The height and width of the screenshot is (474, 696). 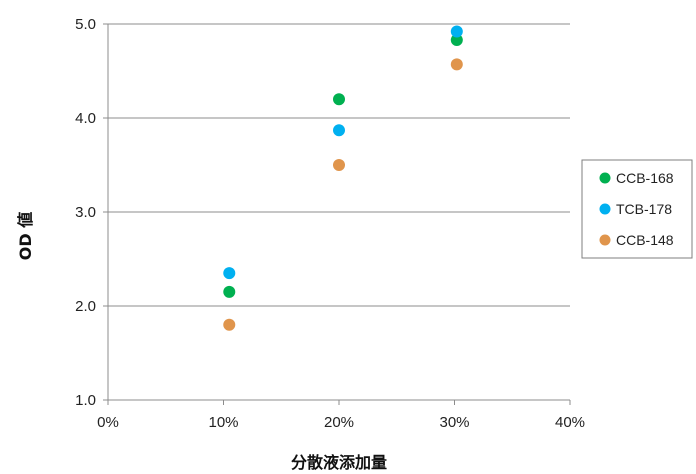 I want to click on y-tick-label: 3.0, so click(x=85, y=212).